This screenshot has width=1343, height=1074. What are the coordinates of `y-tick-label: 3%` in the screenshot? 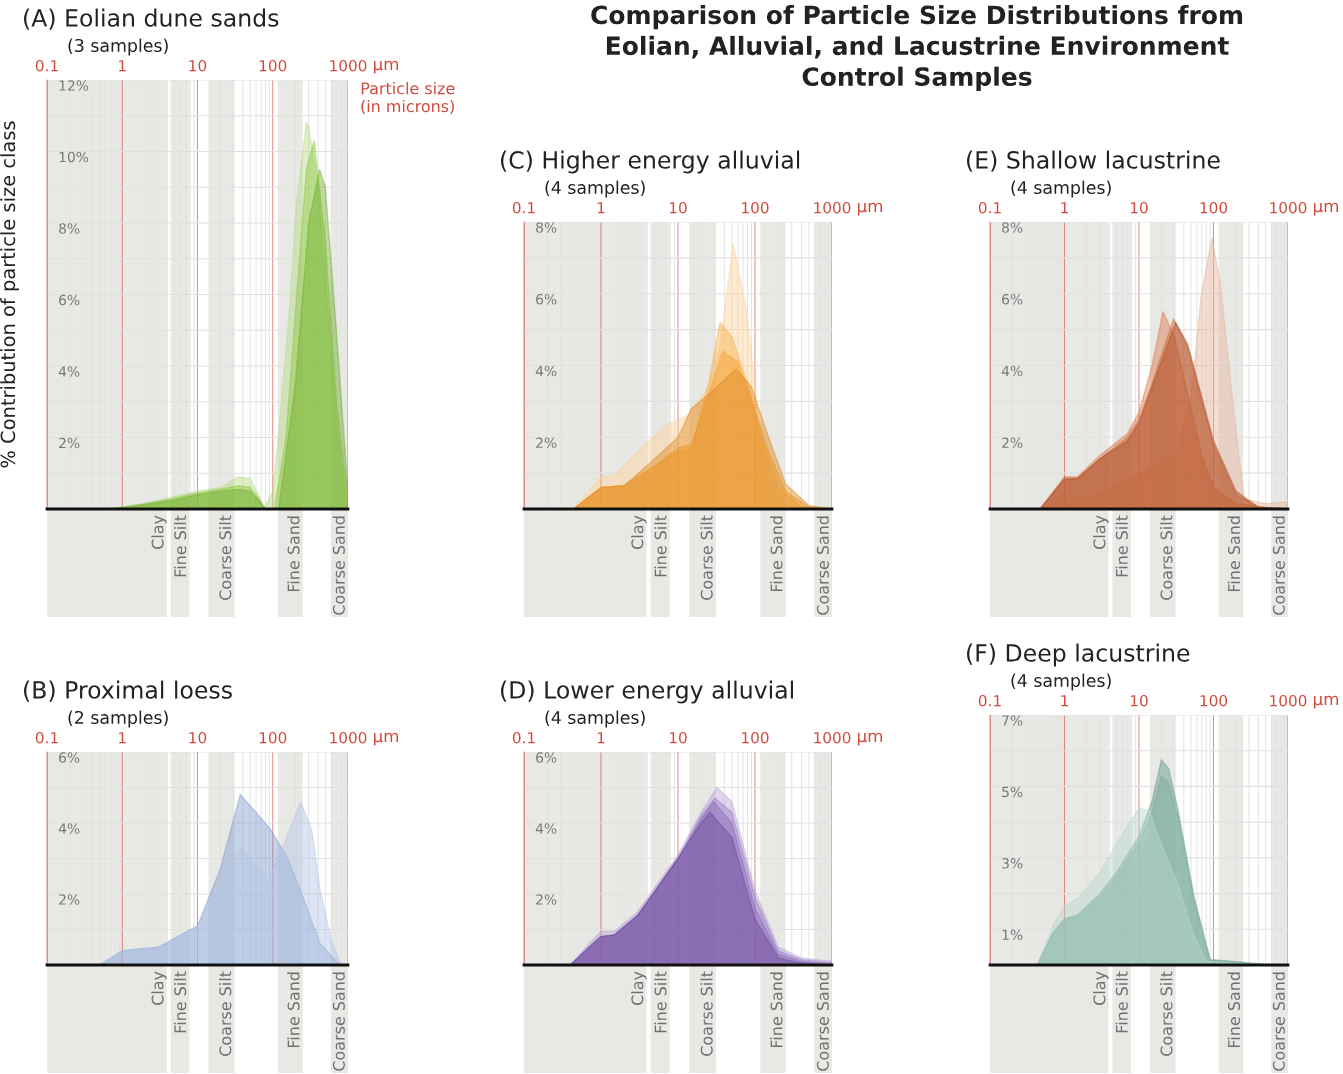 It's located at (1012, 863).